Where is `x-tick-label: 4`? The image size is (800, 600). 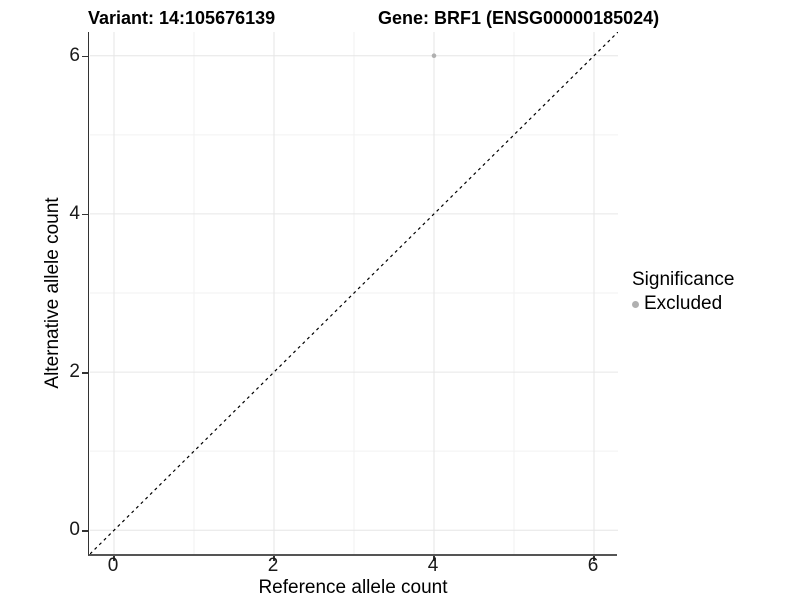 x-tick-label: 4 is located at coordinates (433, 565).